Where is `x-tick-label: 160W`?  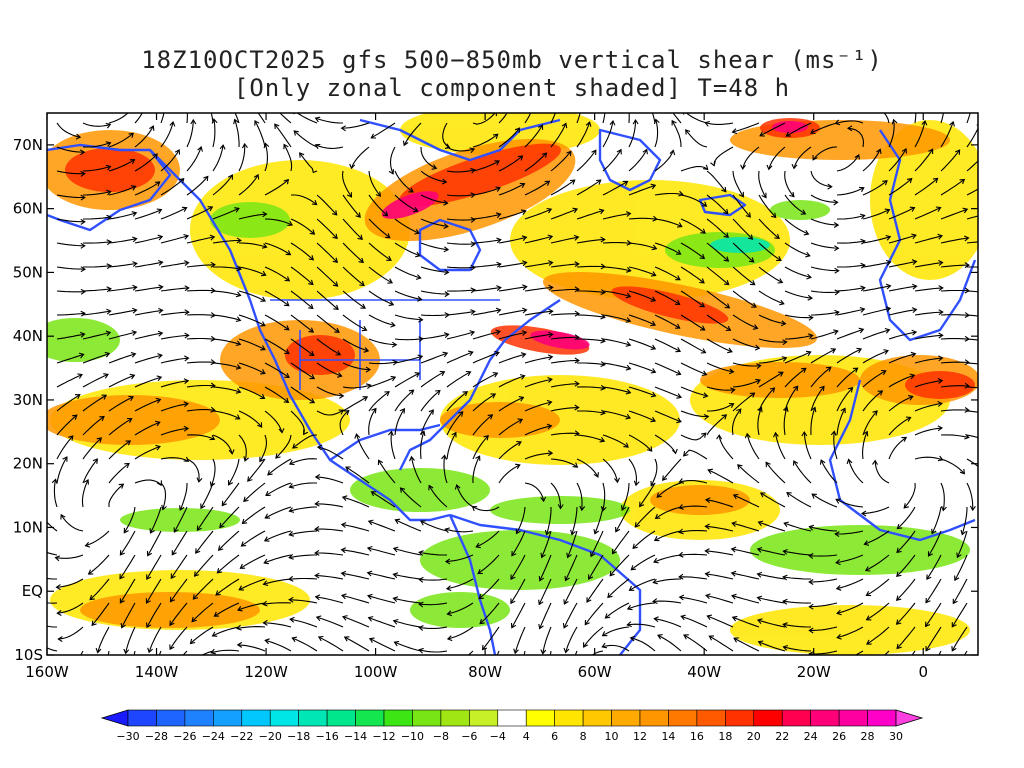 x-tick-label: 160W is located at coordinates (47, 672).